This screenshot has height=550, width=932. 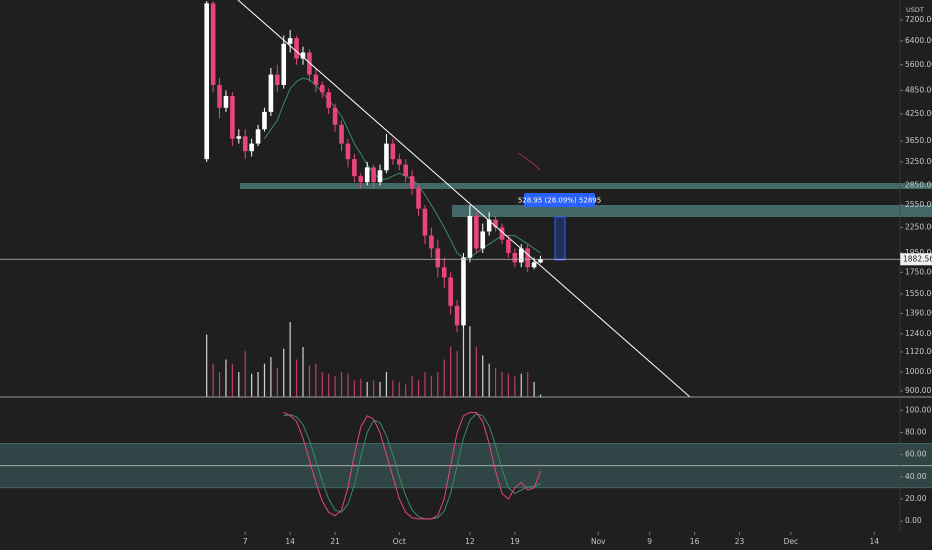 I want to click on oscillator-line, so click(x=412, y=466).